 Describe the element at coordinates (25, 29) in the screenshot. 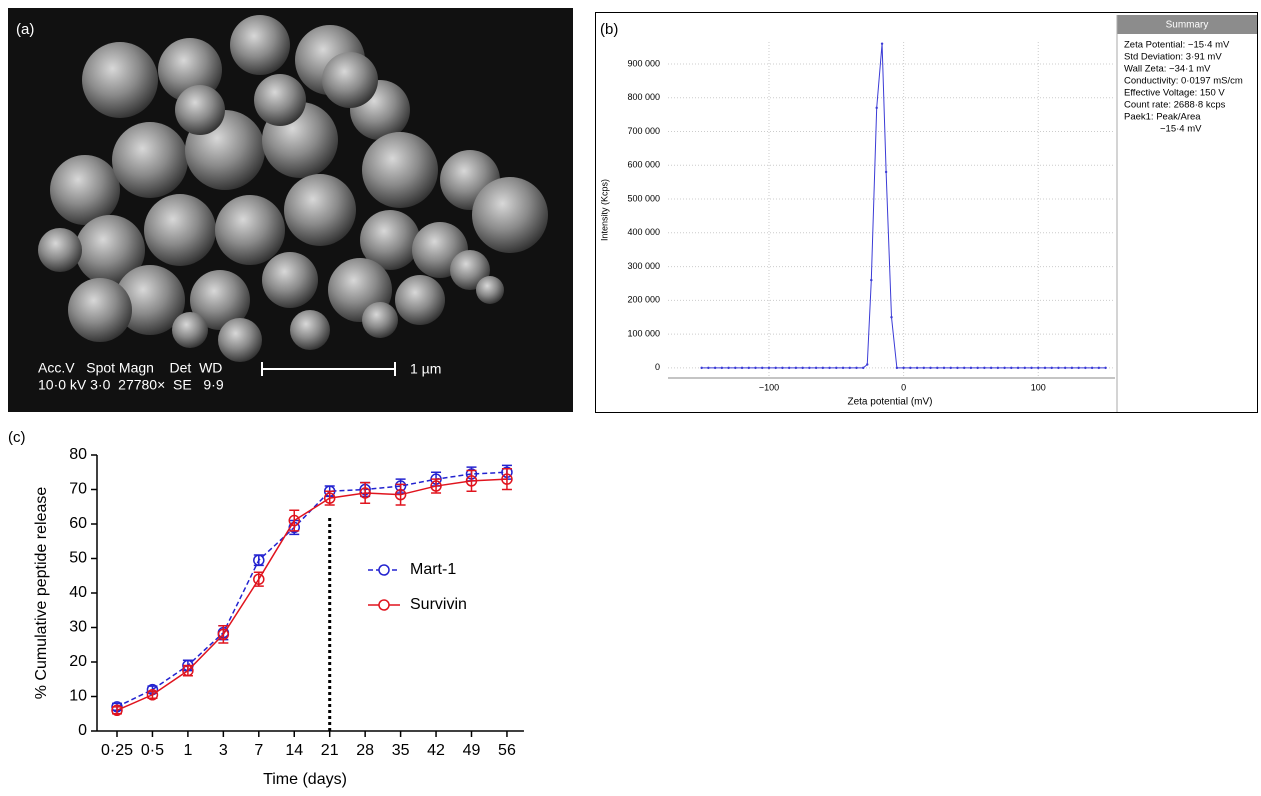

I see `panel-label: (a)` at that location.